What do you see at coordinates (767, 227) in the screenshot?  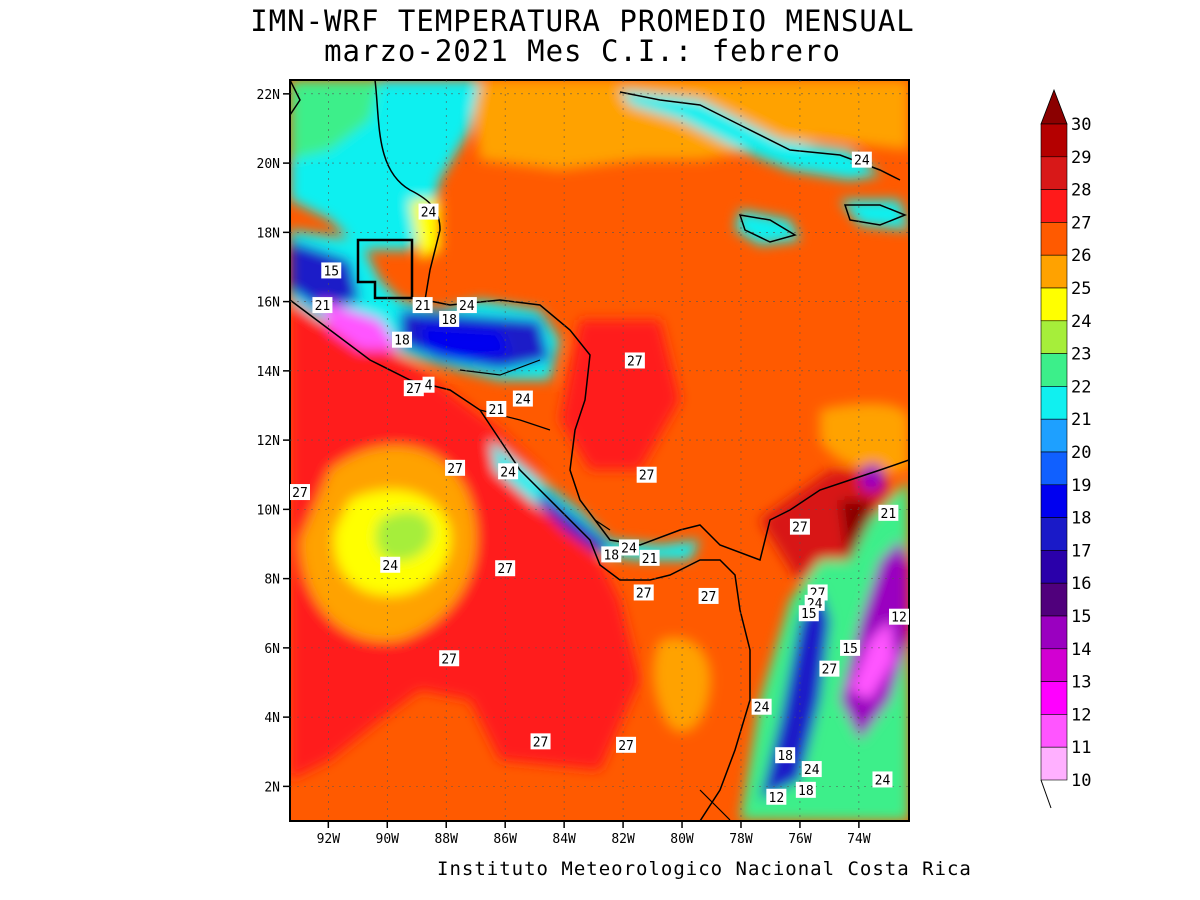 I see `field-21-jamaica` at bounding box center [767, 227].